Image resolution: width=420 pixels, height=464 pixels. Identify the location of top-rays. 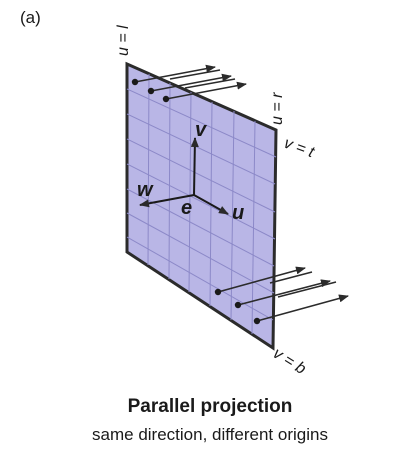
(190, 82).